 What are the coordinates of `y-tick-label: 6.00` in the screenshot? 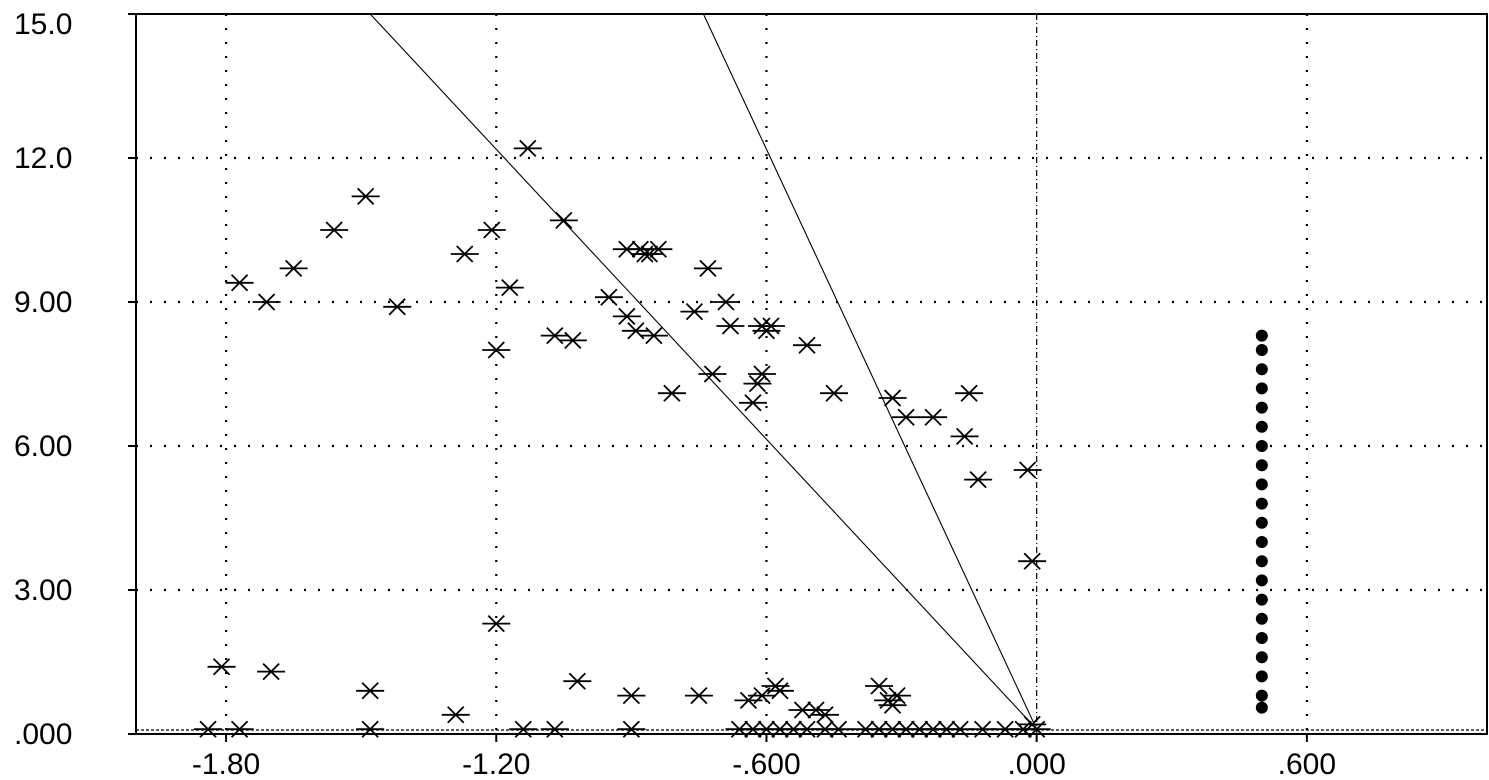 It's located at (43, 446).